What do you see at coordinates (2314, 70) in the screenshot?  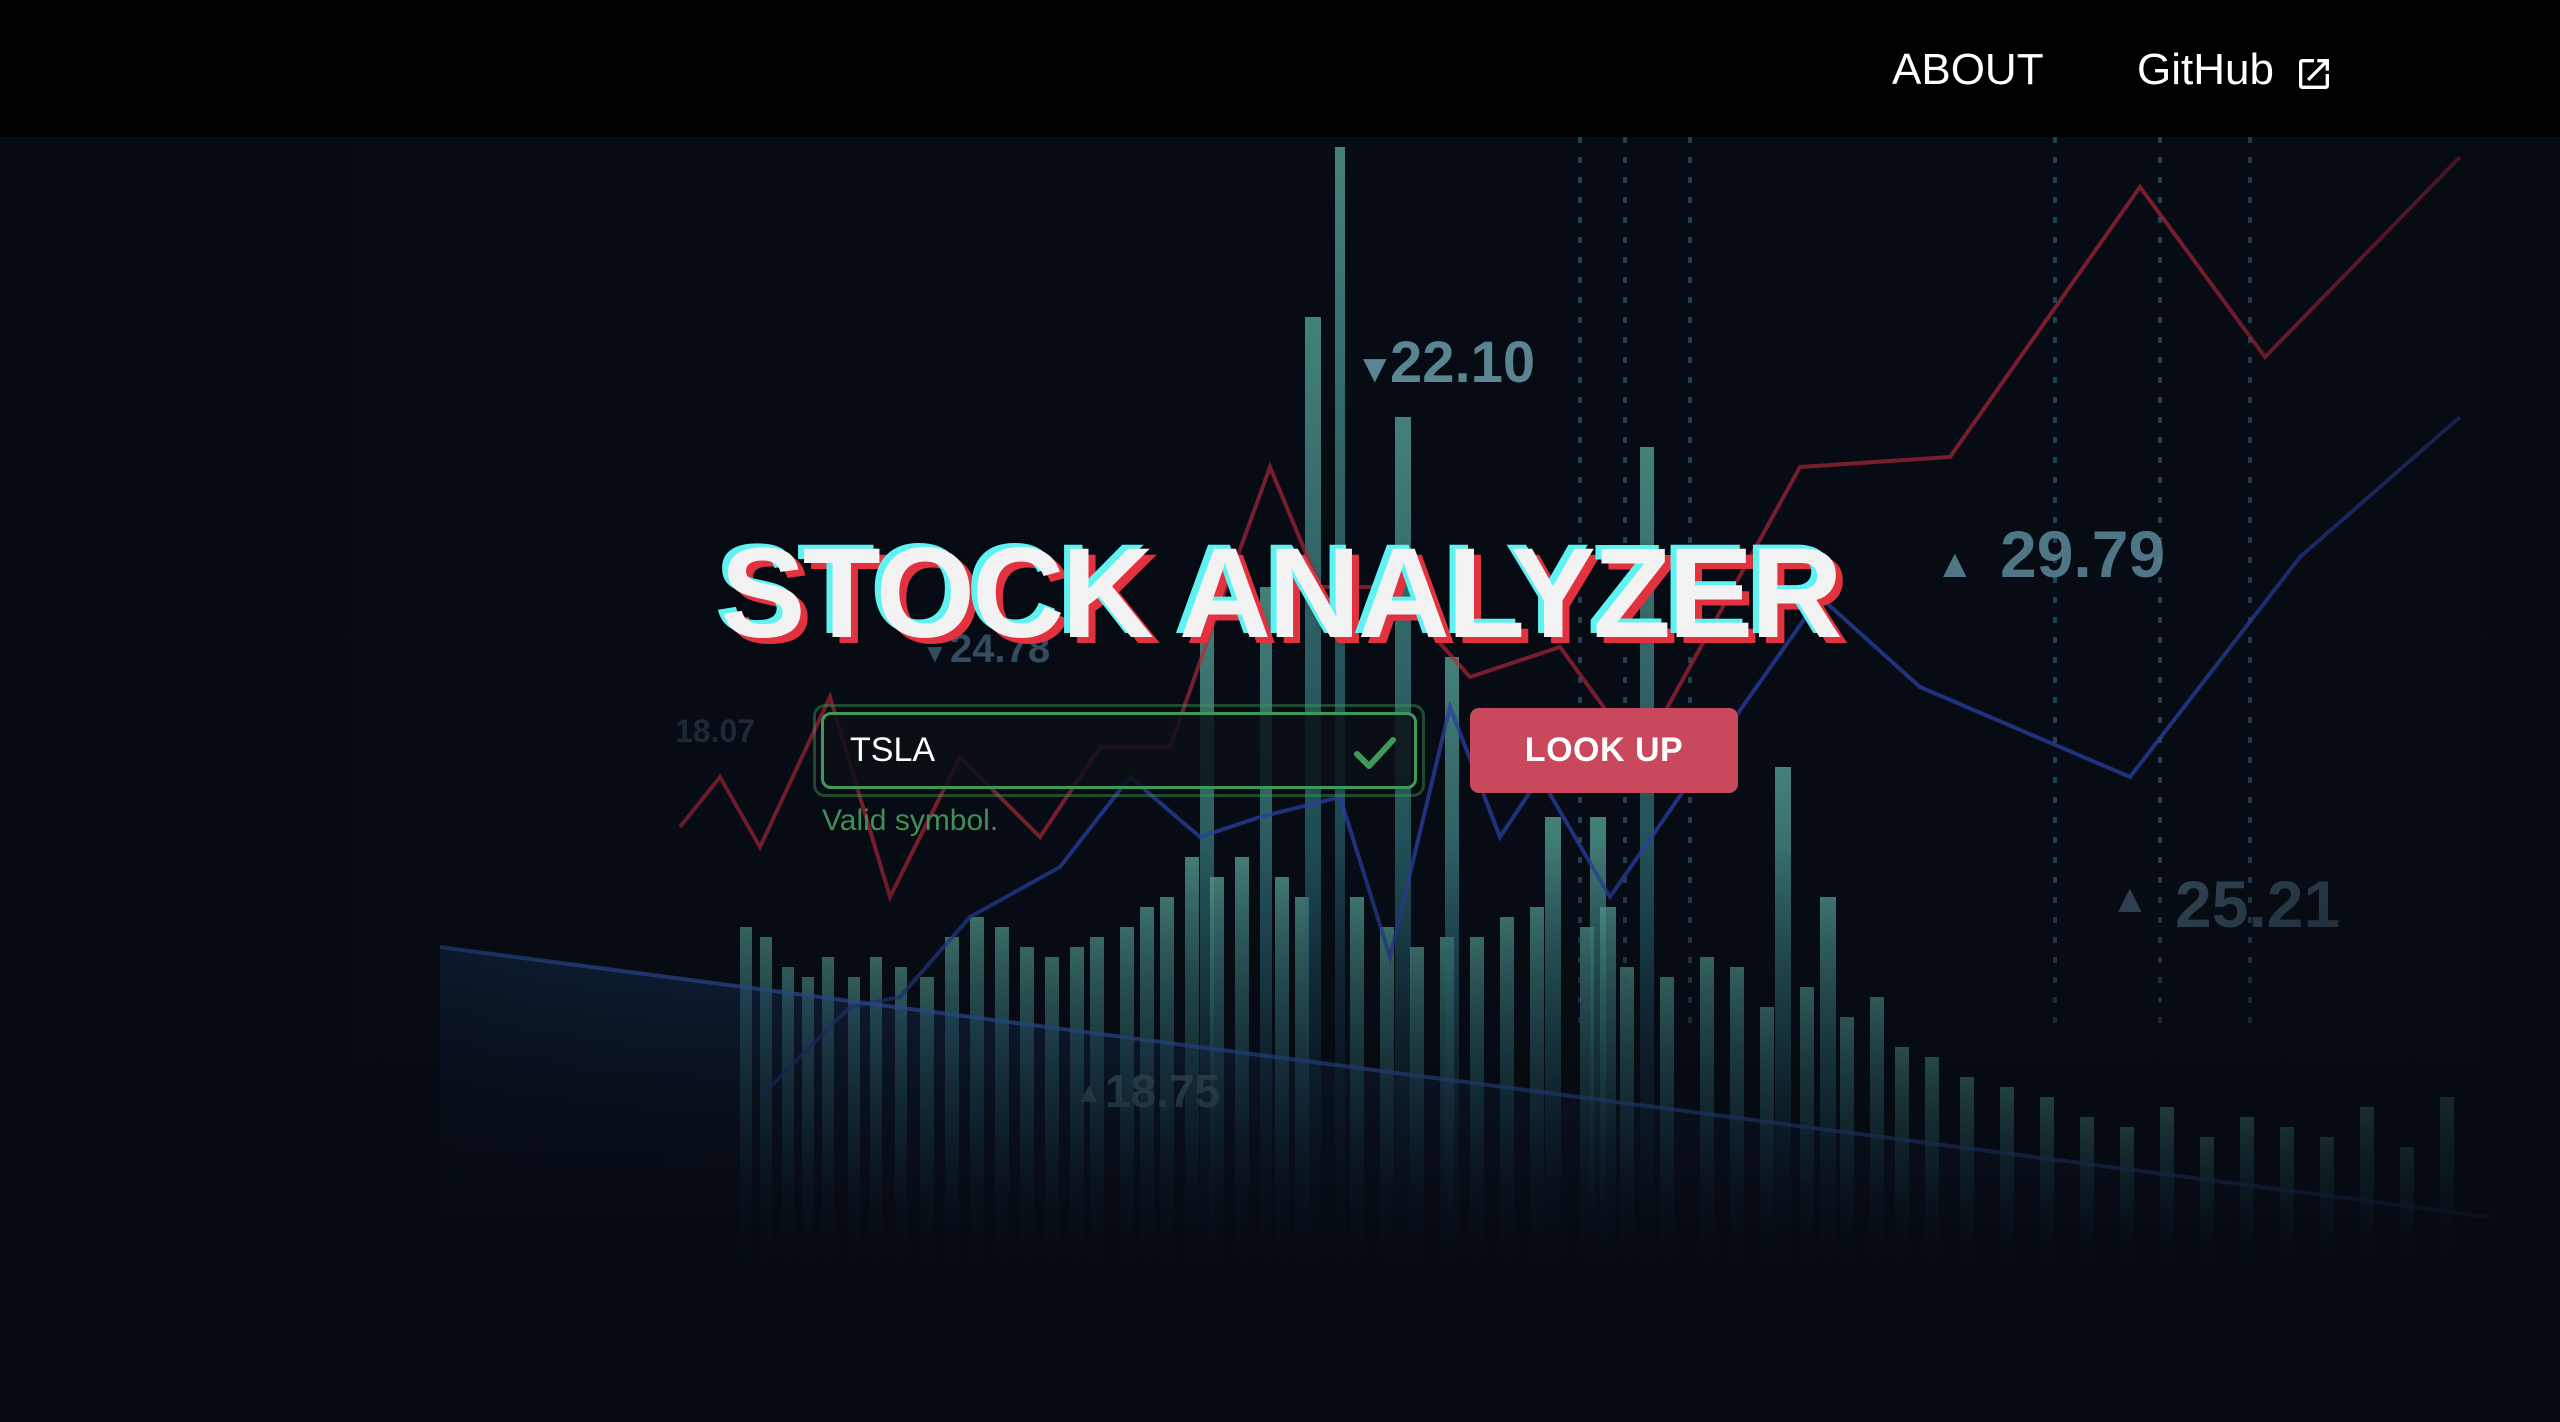 I see `external-link-icon` at bounding box center [2314, 70].